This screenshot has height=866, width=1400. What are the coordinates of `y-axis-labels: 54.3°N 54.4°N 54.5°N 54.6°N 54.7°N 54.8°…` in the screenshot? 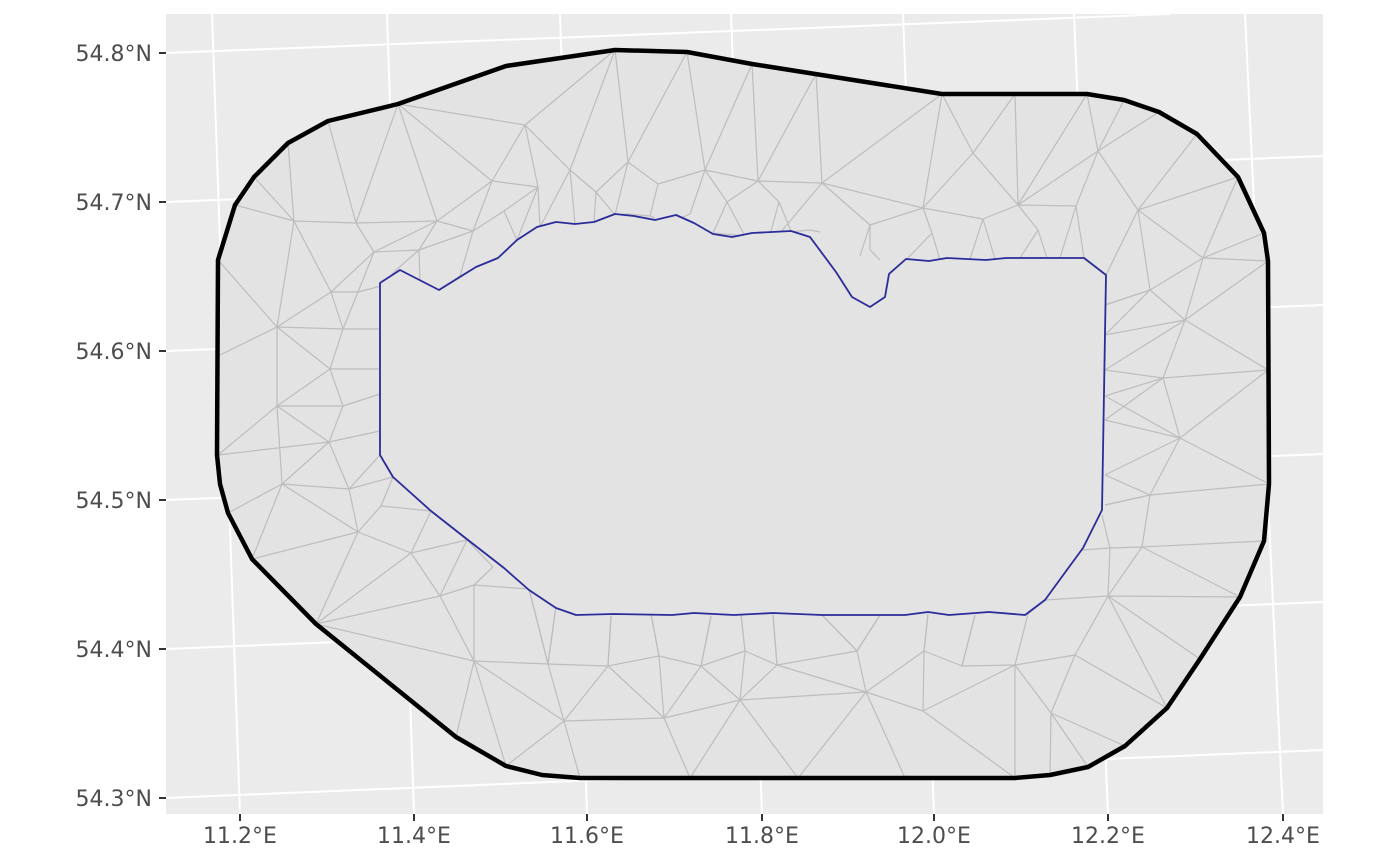 It's located at (114, 427).